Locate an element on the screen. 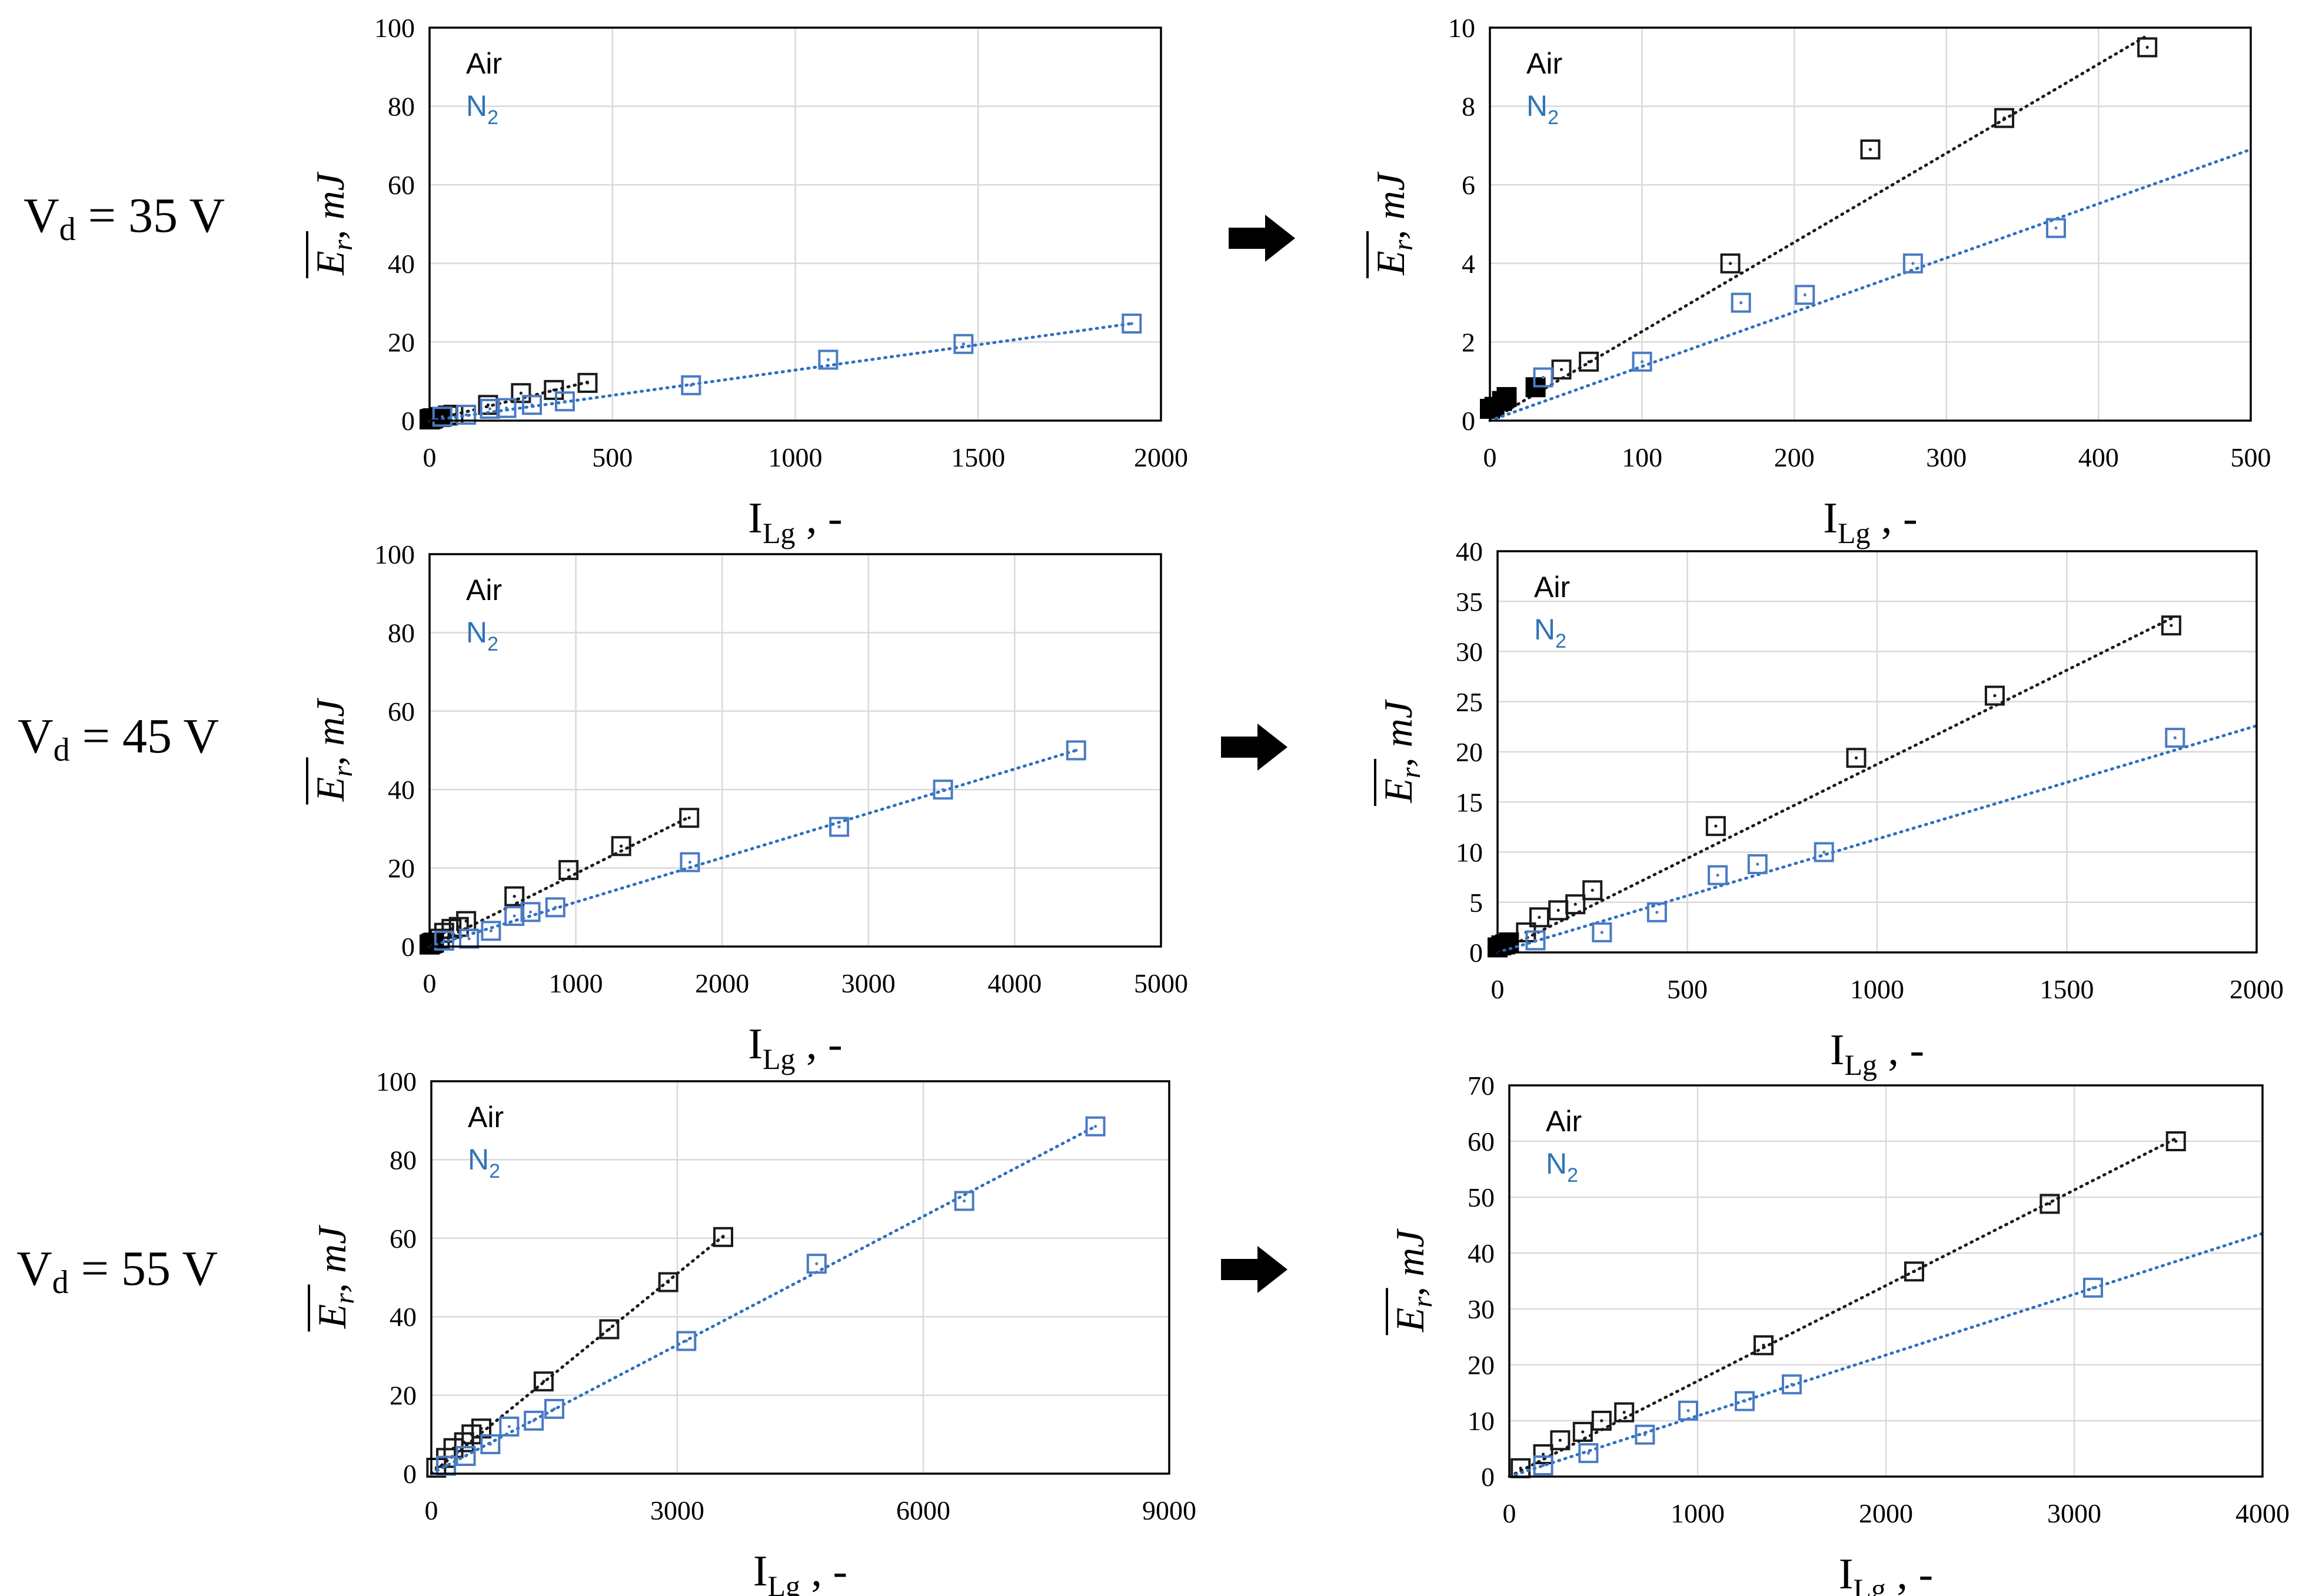 The width and height of the screenshot is (2309, 1596). x-tick-label: 6000 is located at coordinates (923, 1510).